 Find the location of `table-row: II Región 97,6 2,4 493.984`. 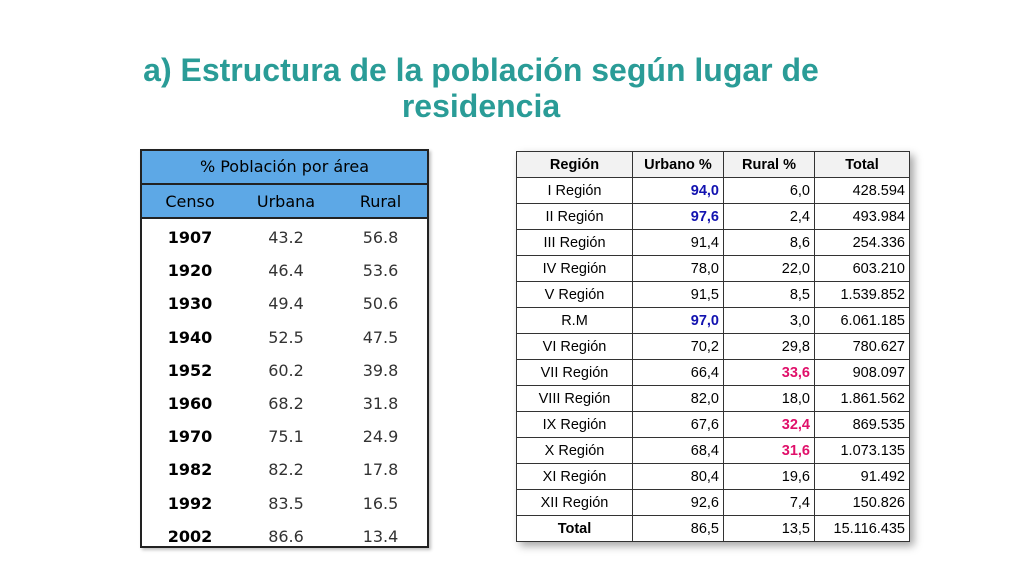

table-row: II Región 97,6 2,4 493.984 is located at coordinates (713, 216).